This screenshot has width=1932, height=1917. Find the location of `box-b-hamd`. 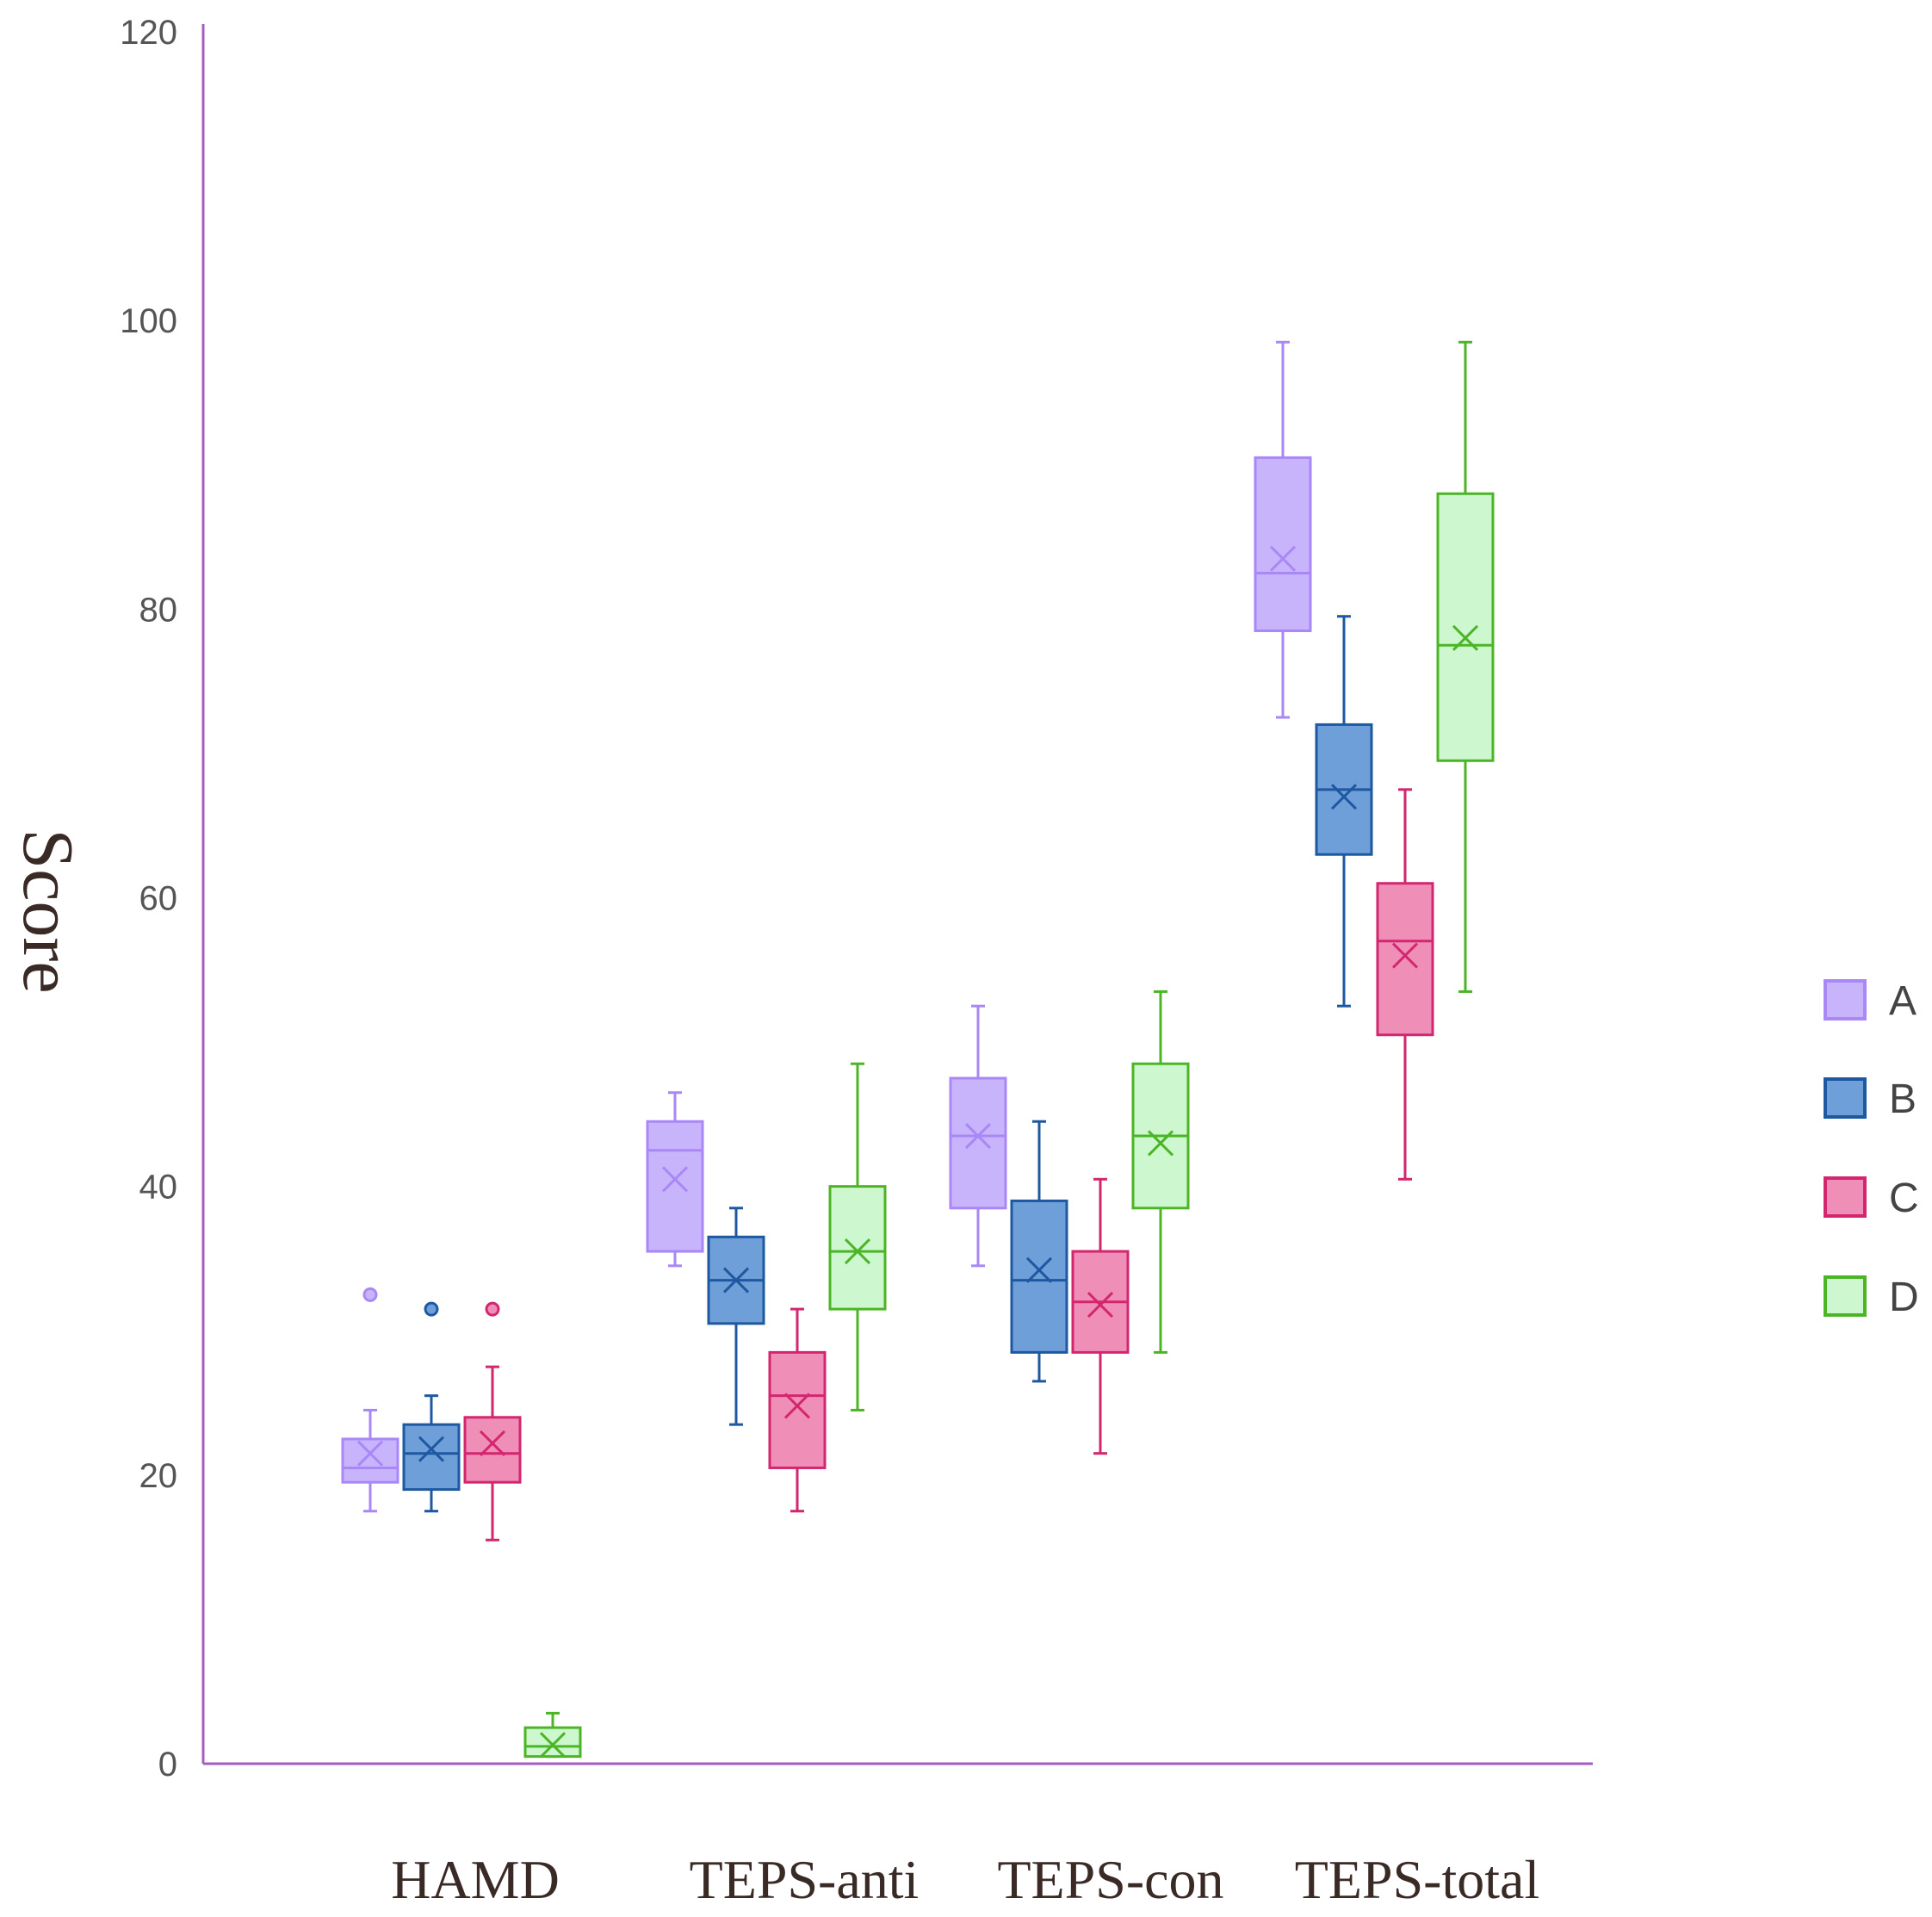

box-b-hamd is located at coordinates (432, 1407).